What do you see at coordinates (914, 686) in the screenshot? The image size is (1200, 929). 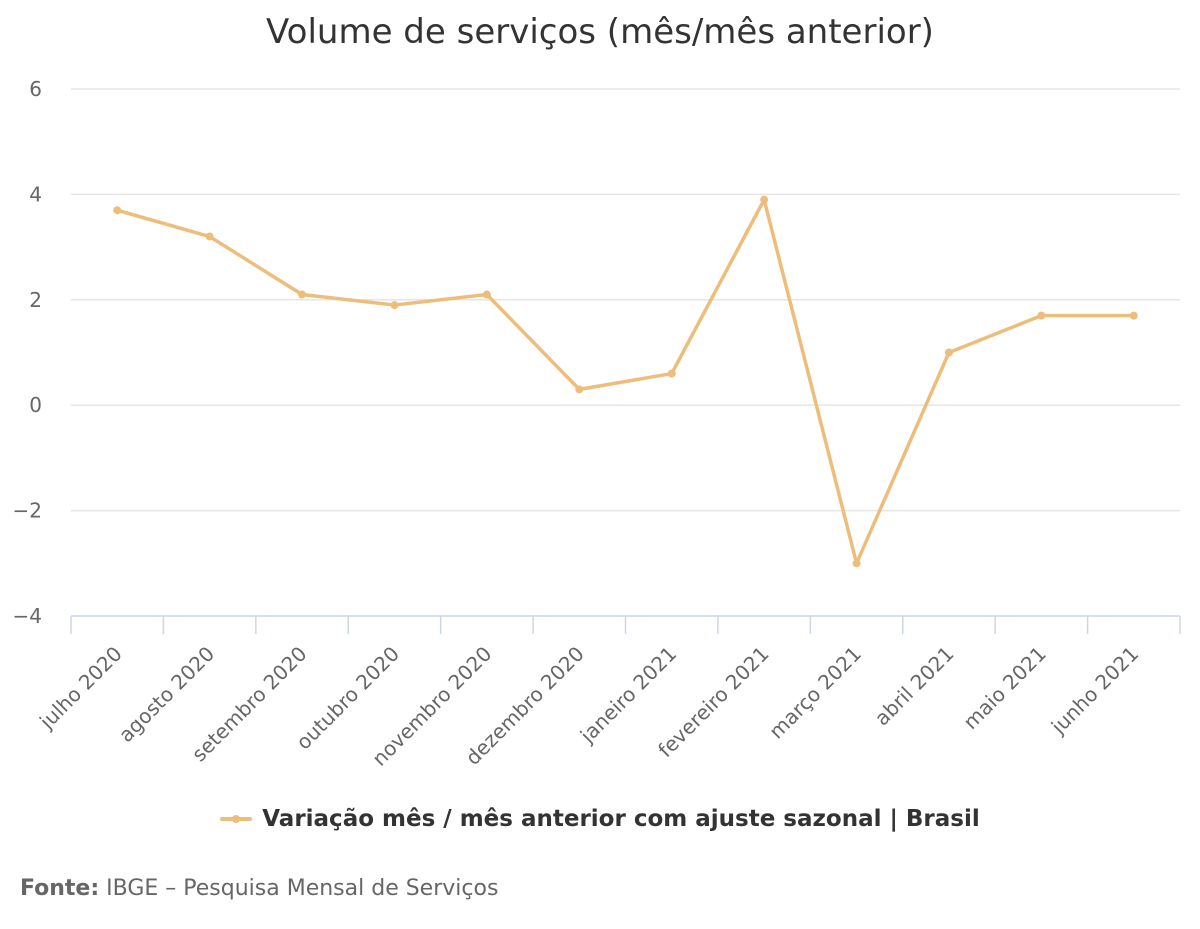 I see `x-tick-label: abril 2021` at bounding box center [914, 686].